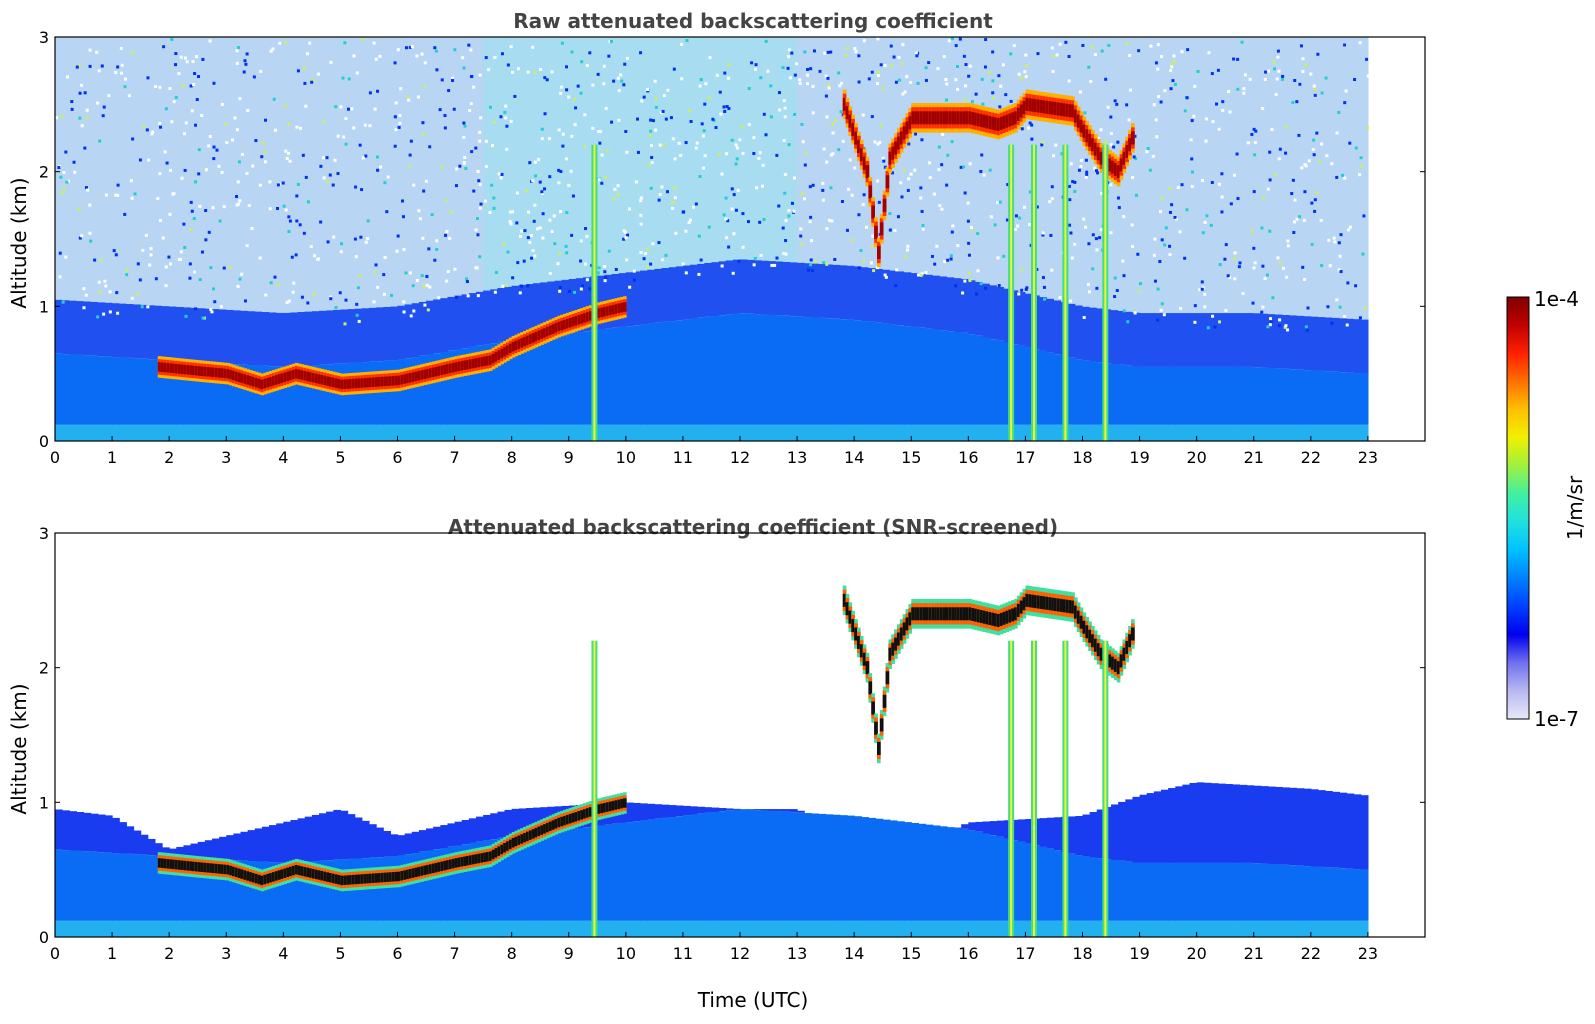 The image size is (1595, 1024). What do you see at coordinates (1025, 457) in the screenshot?
I see `x-tick-label: 17` at bounding box center [1025, 457].